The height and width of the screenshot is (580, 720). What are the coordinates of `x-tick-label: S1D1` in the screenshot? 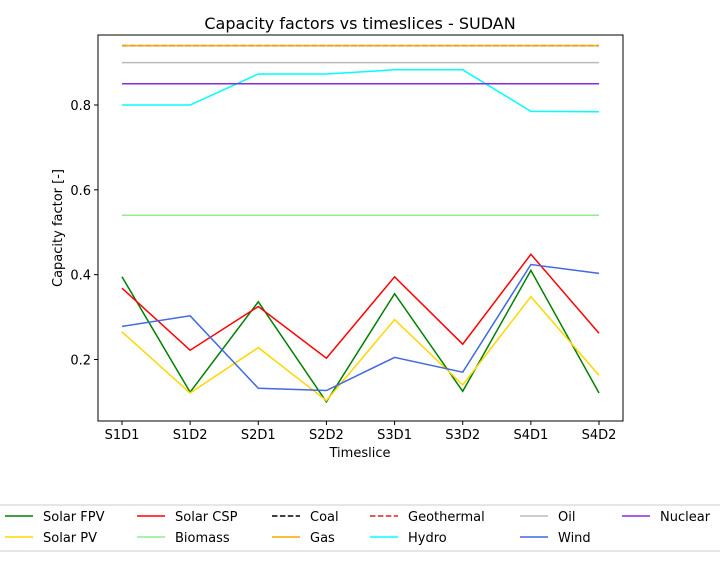 It's located at (122, 435).